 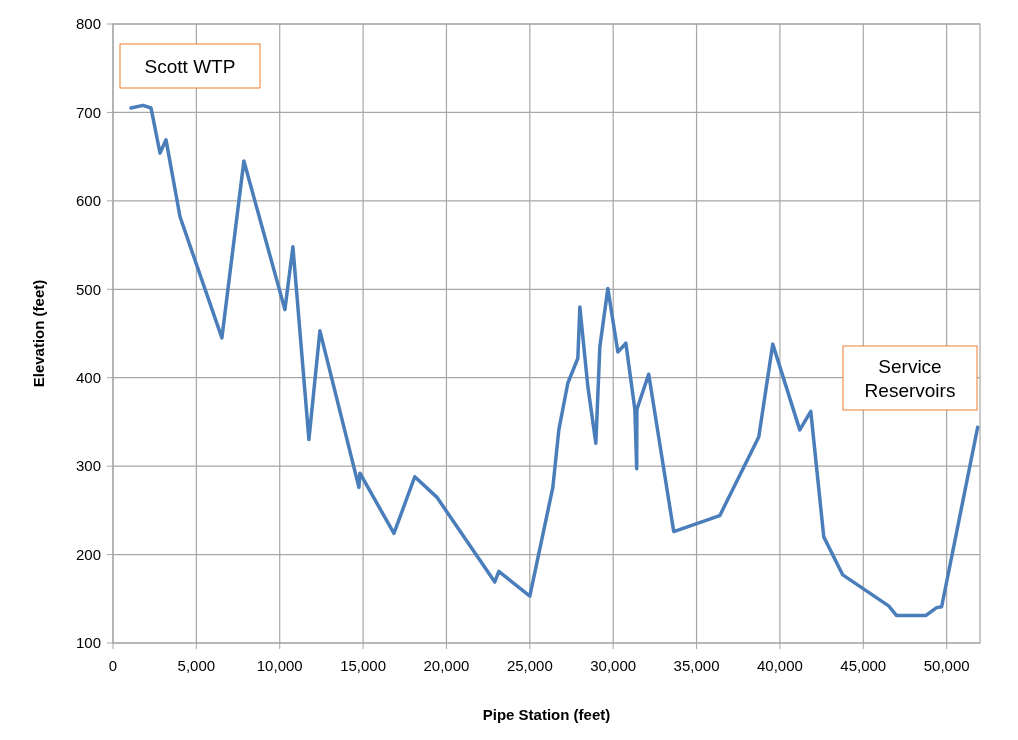 What do you see at coordinates (279, 665) in the screenshot?
I see `x-tick-label: 10,000` at bounding box center [279, 665].